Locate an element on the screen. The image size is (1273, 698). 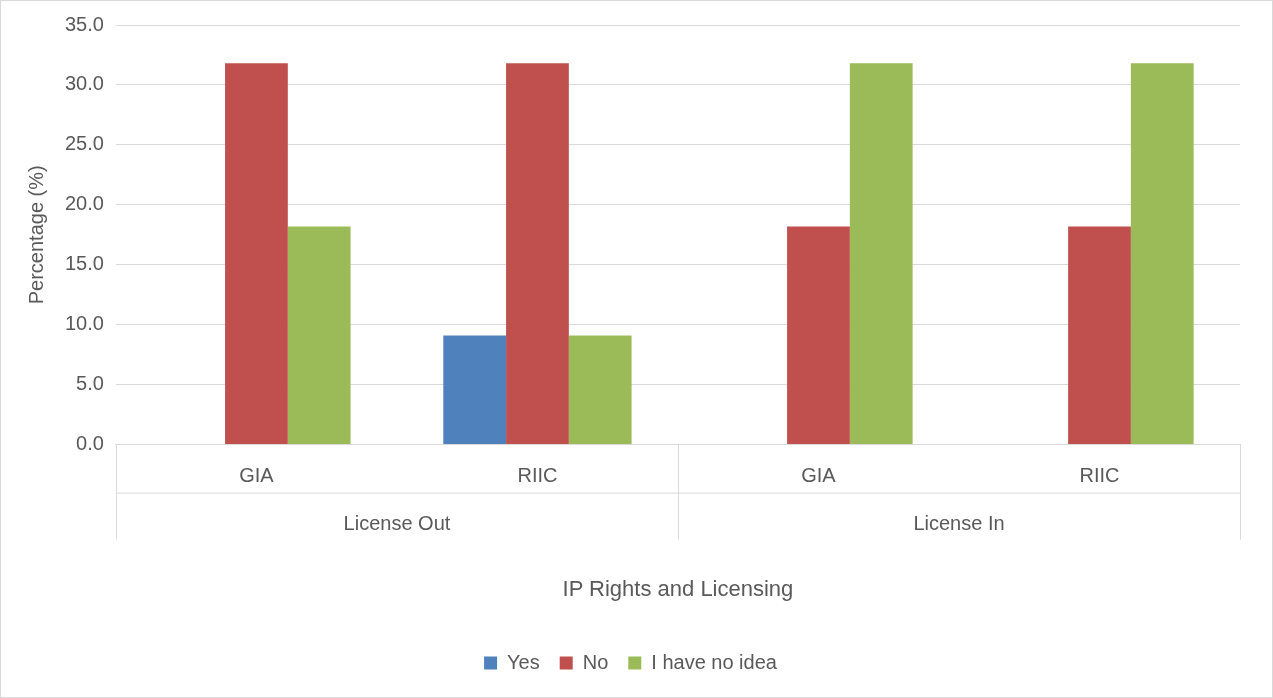
text: License In is located at coordinates (959, 523).